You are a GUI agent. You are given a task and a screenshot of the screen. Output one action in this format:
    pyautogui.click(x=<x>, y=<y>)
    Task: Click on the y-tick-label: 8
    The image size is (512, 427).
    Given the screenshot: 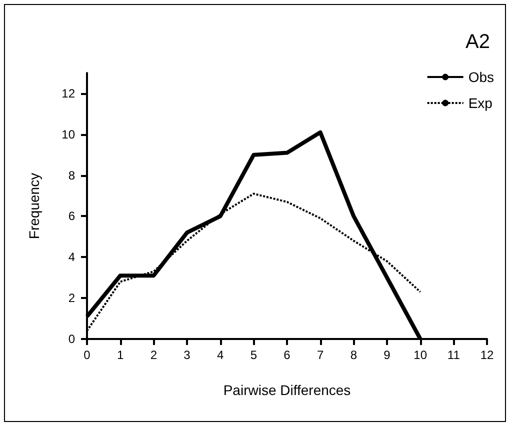 What is the action you would take?
    pyautogui.click(x=72, y=175)
    